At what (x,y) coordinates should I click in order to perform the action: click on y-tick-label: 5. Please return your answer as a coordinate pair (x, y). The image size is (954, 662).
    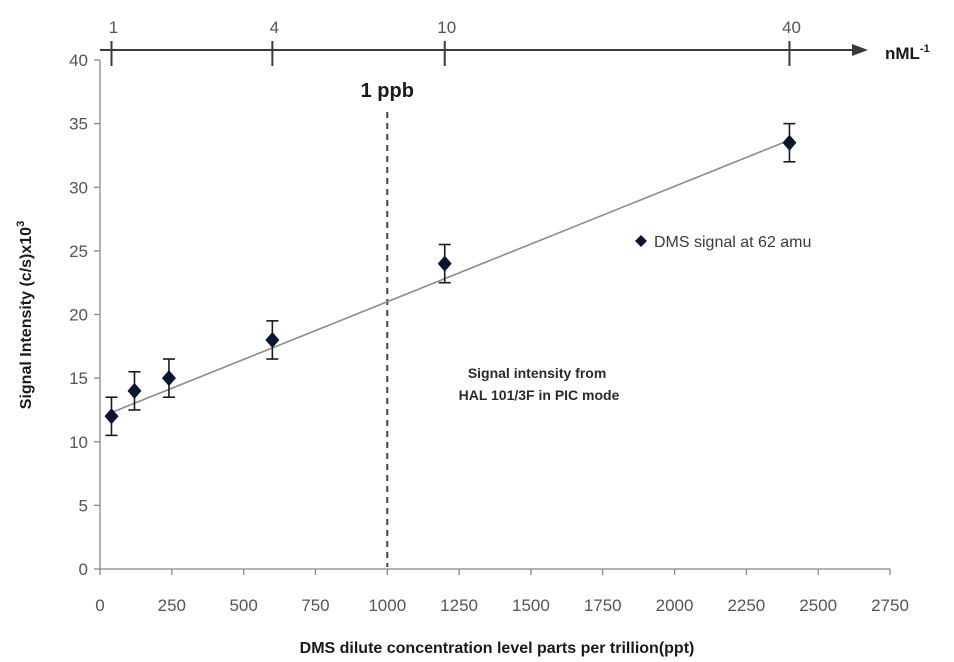
    Looking at the image, I should click on (83, 505).